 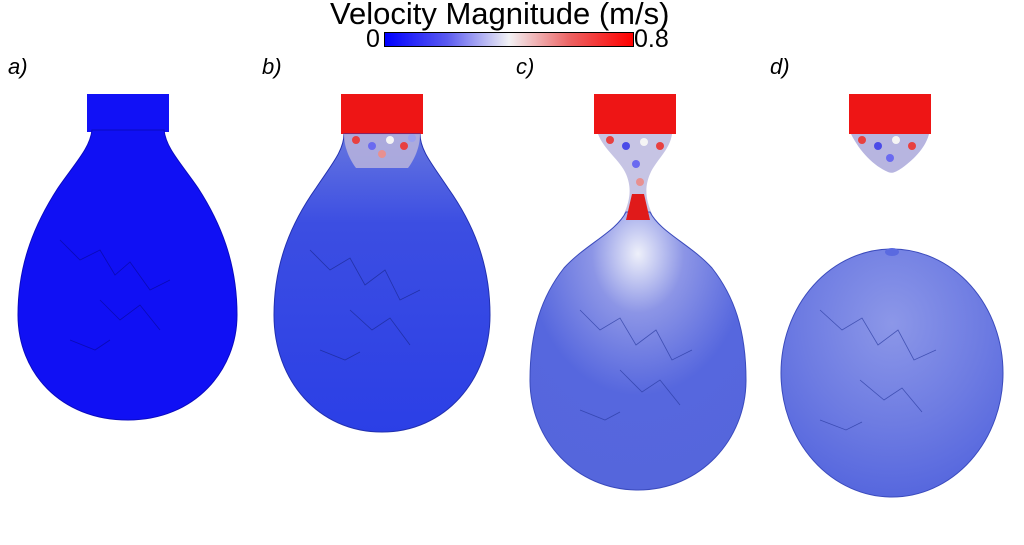 I want to click on panel-label-c: c), so click(x=525, y=66).